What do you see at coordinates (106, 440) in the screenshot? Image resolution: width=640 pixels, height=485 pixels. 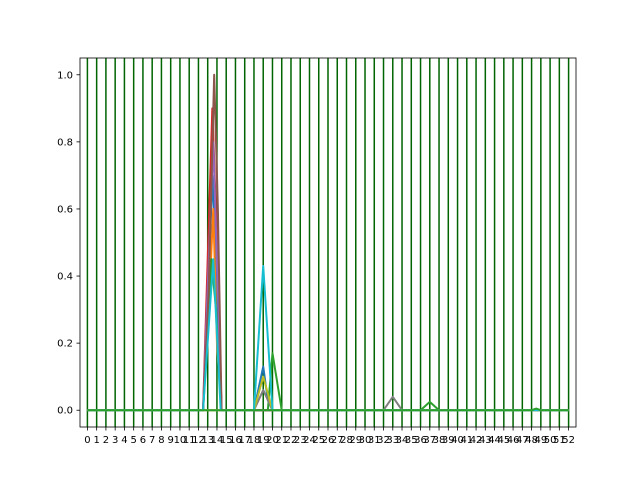 I see `x-tick-label: 2` at bounding box center [106, 440].